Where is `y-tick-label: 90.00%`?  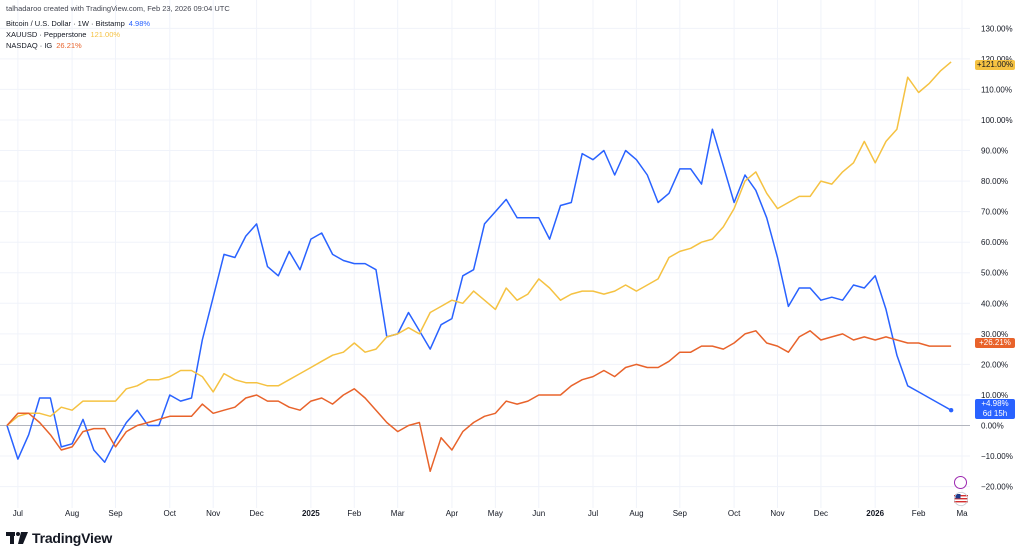
y-tick-label: 90.00% is located at coordinates (994, 151).